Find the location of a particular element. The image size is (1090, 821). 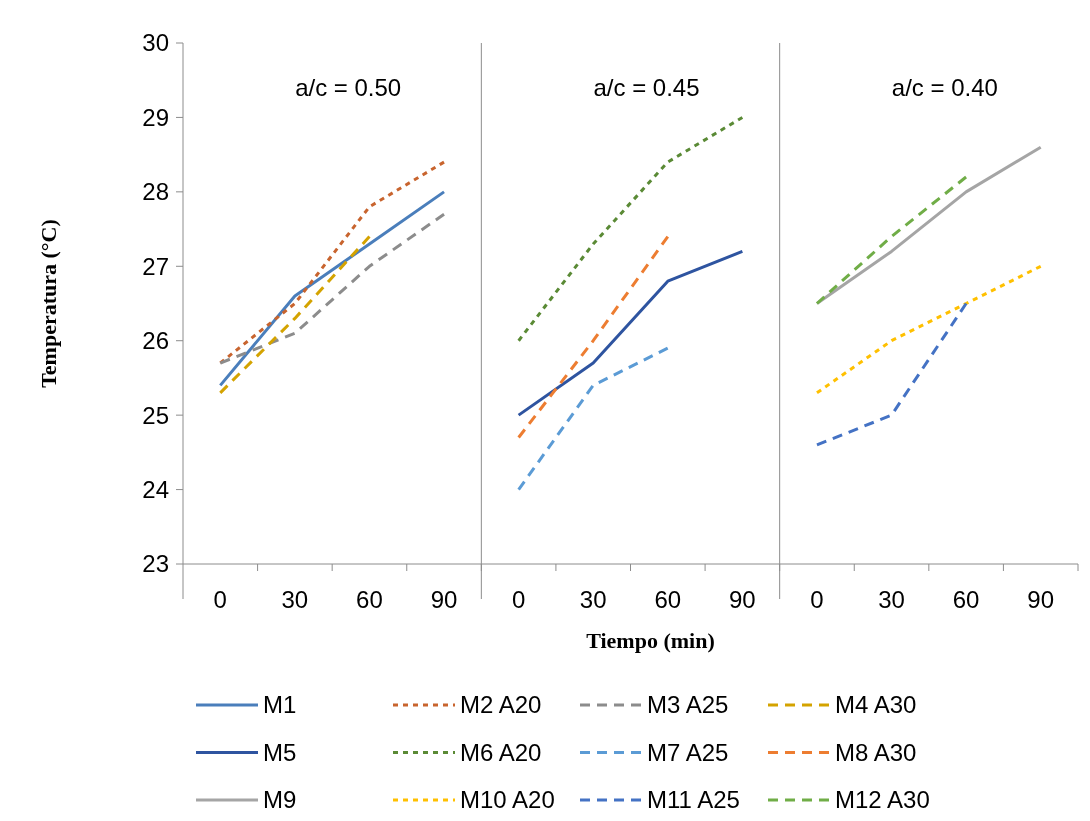

y-tick-label: 26 is located at coordinates (155, 341).